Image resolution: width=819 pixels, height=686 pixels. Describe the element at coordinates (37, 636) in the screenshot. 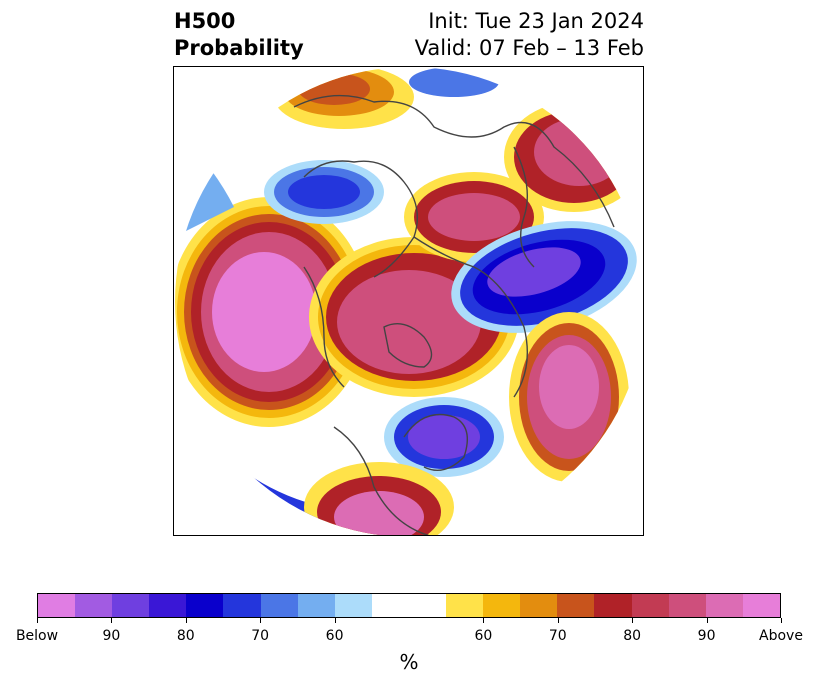

I see `colorbar-tick-label: Below` at that location.